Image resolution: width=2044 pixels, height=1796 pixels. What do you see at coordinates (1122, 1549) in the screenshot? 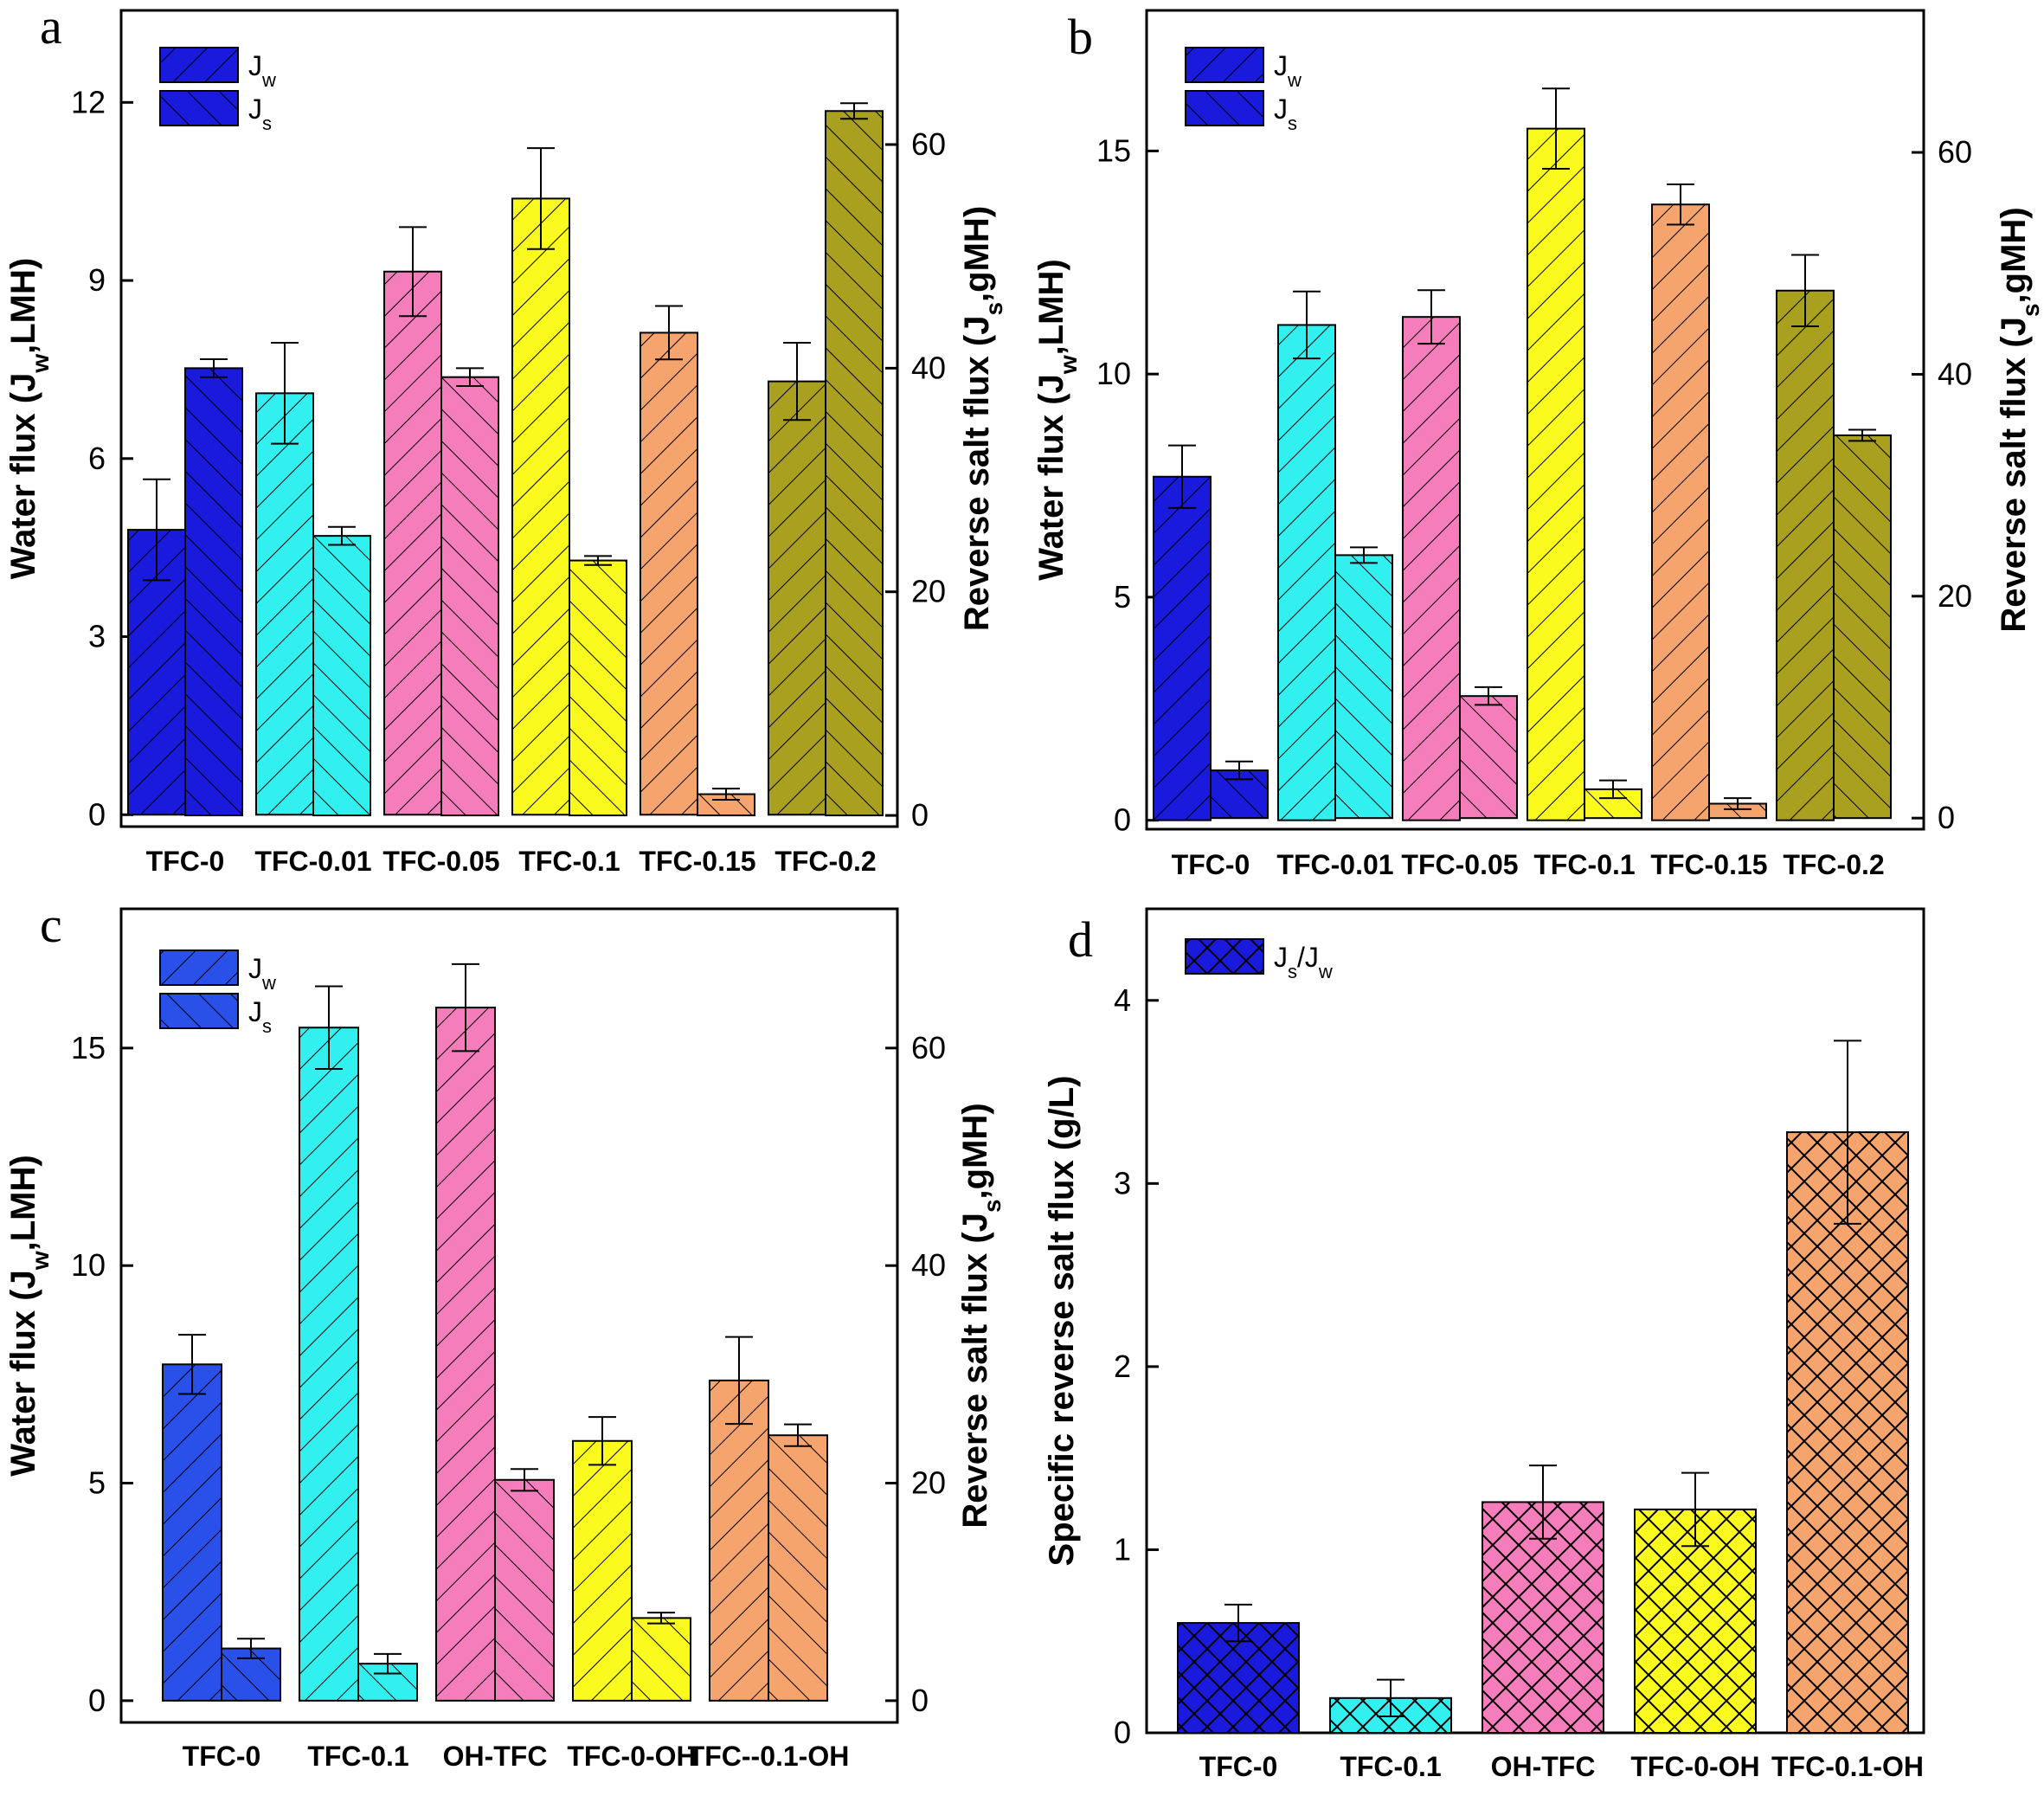
I see `left-tick-label: 1` at bounding box center [1122, 1549].